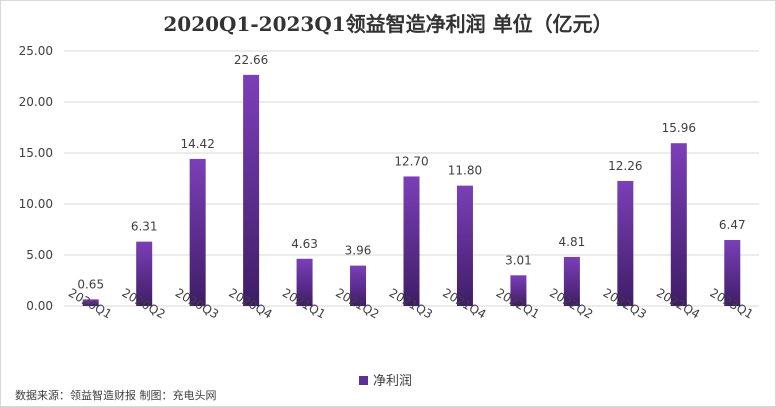 The width and height of the screenshot is (776, 407). I want to click on data-label: 11.80, so click(465, 171).